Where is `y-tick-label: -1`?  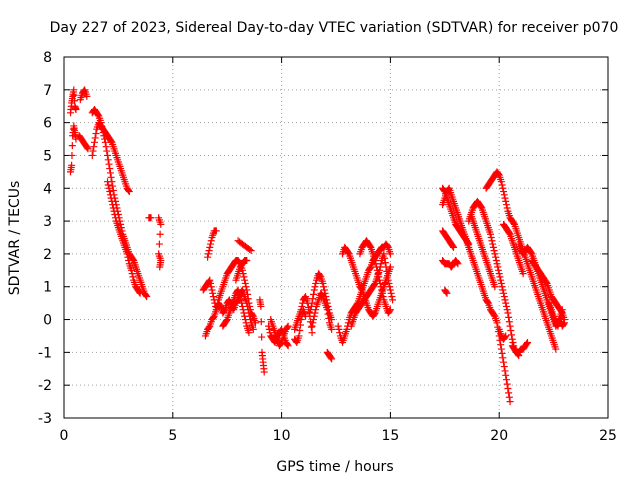
y-tick-label: -1 is located at coordinates (45, 353).